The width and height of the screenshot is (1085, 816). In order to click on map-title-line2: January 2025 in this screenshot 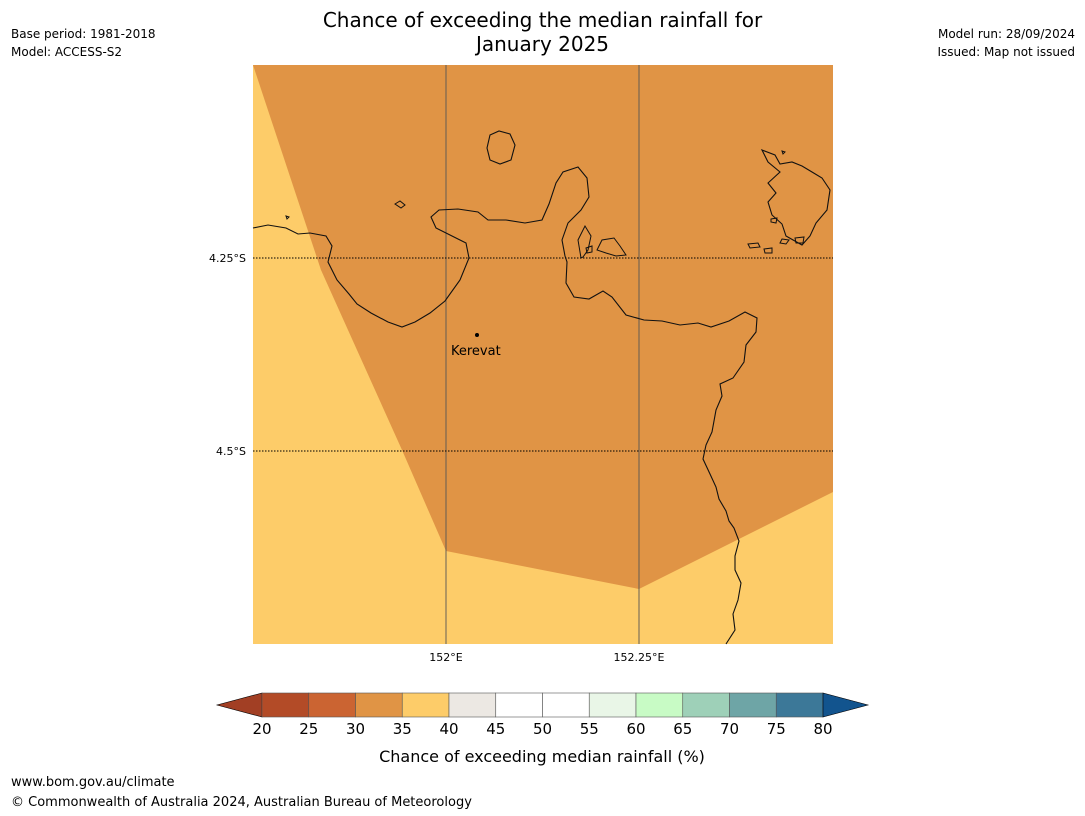, I will do `click(542, 44)`.